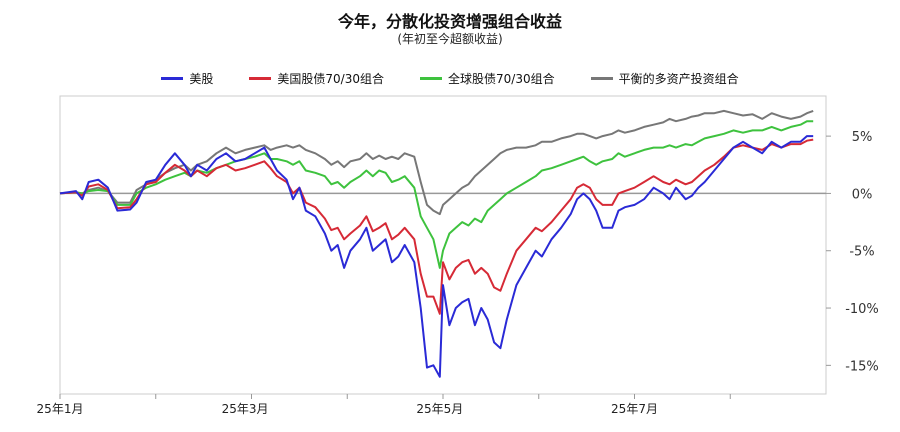 The height and width of the screenshot is (432, 900). I want to click on legend-label-us-70-30: 美国股债70/30组合, so click(330, 79).